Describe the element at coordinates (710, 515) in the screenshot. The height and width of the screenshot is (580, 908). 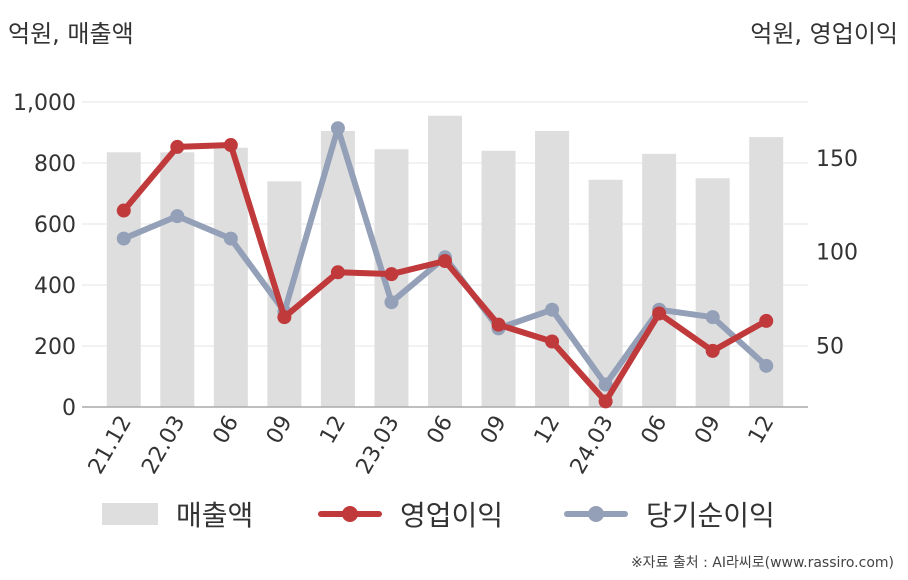
I see `legend-label-net-income: 당기순이익` at that location.